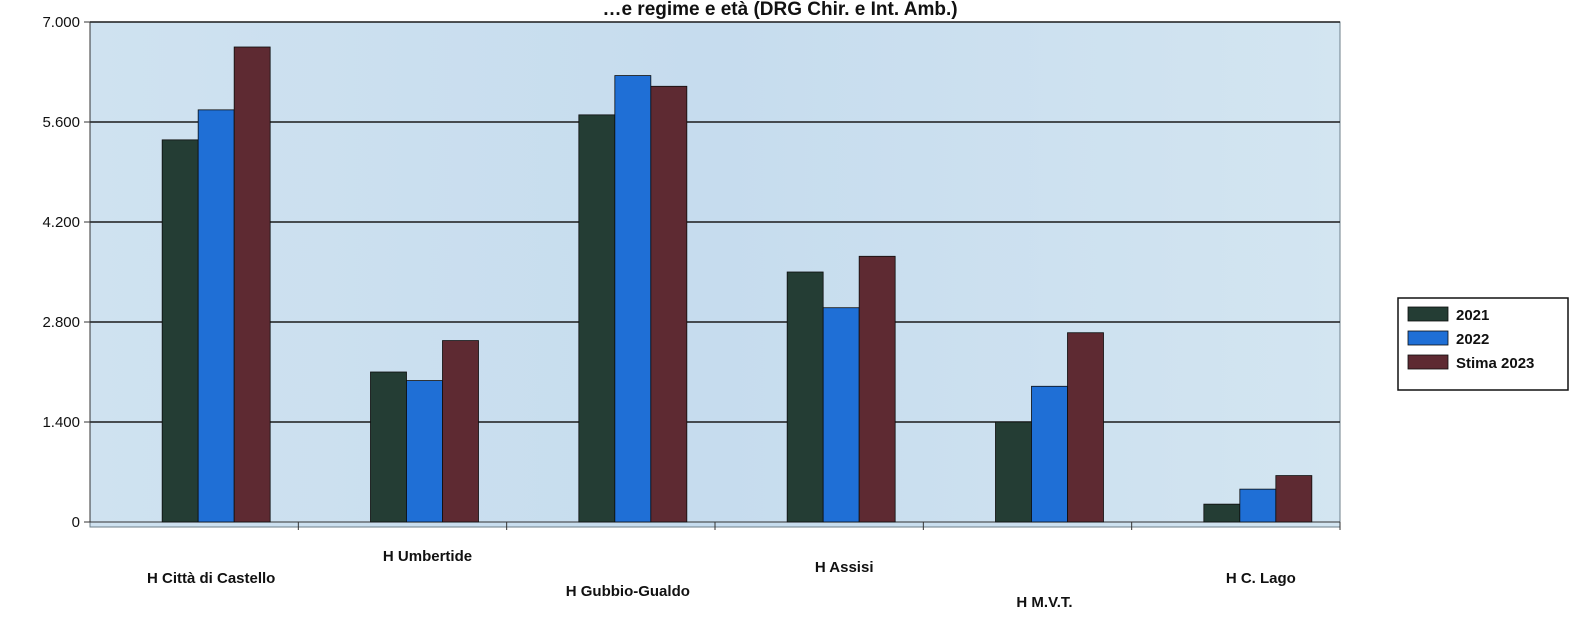  Describe the element at coordinates (628, 591) in the screenshot. I see `x-category-label: H Gubbio-Gualdo` at that location.